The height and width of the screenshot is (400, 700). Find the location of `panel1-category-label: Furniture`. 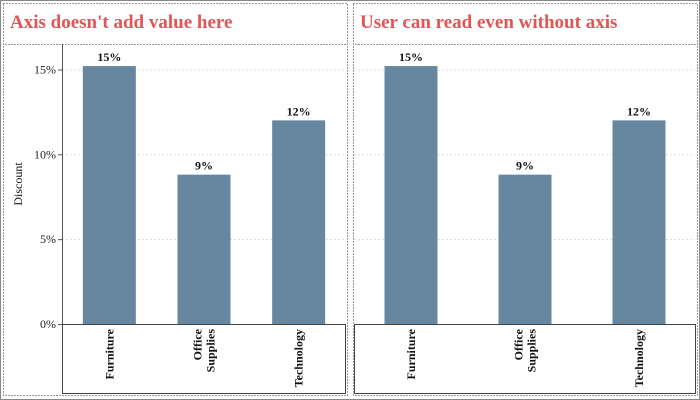

panel1-category-label: Furniture is located at coordinates (109, 353).